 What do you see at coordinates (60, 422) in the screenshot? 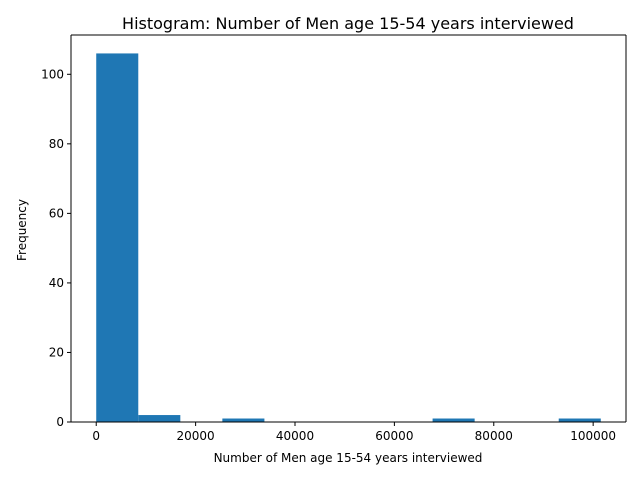
I see `y-tick-label: 0` at bounding box center [60, 422].